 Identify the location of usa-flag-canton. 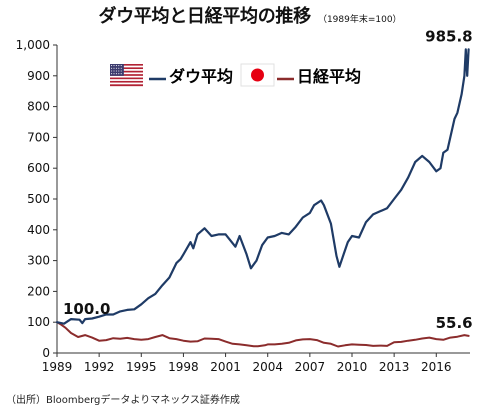
(117, 70).